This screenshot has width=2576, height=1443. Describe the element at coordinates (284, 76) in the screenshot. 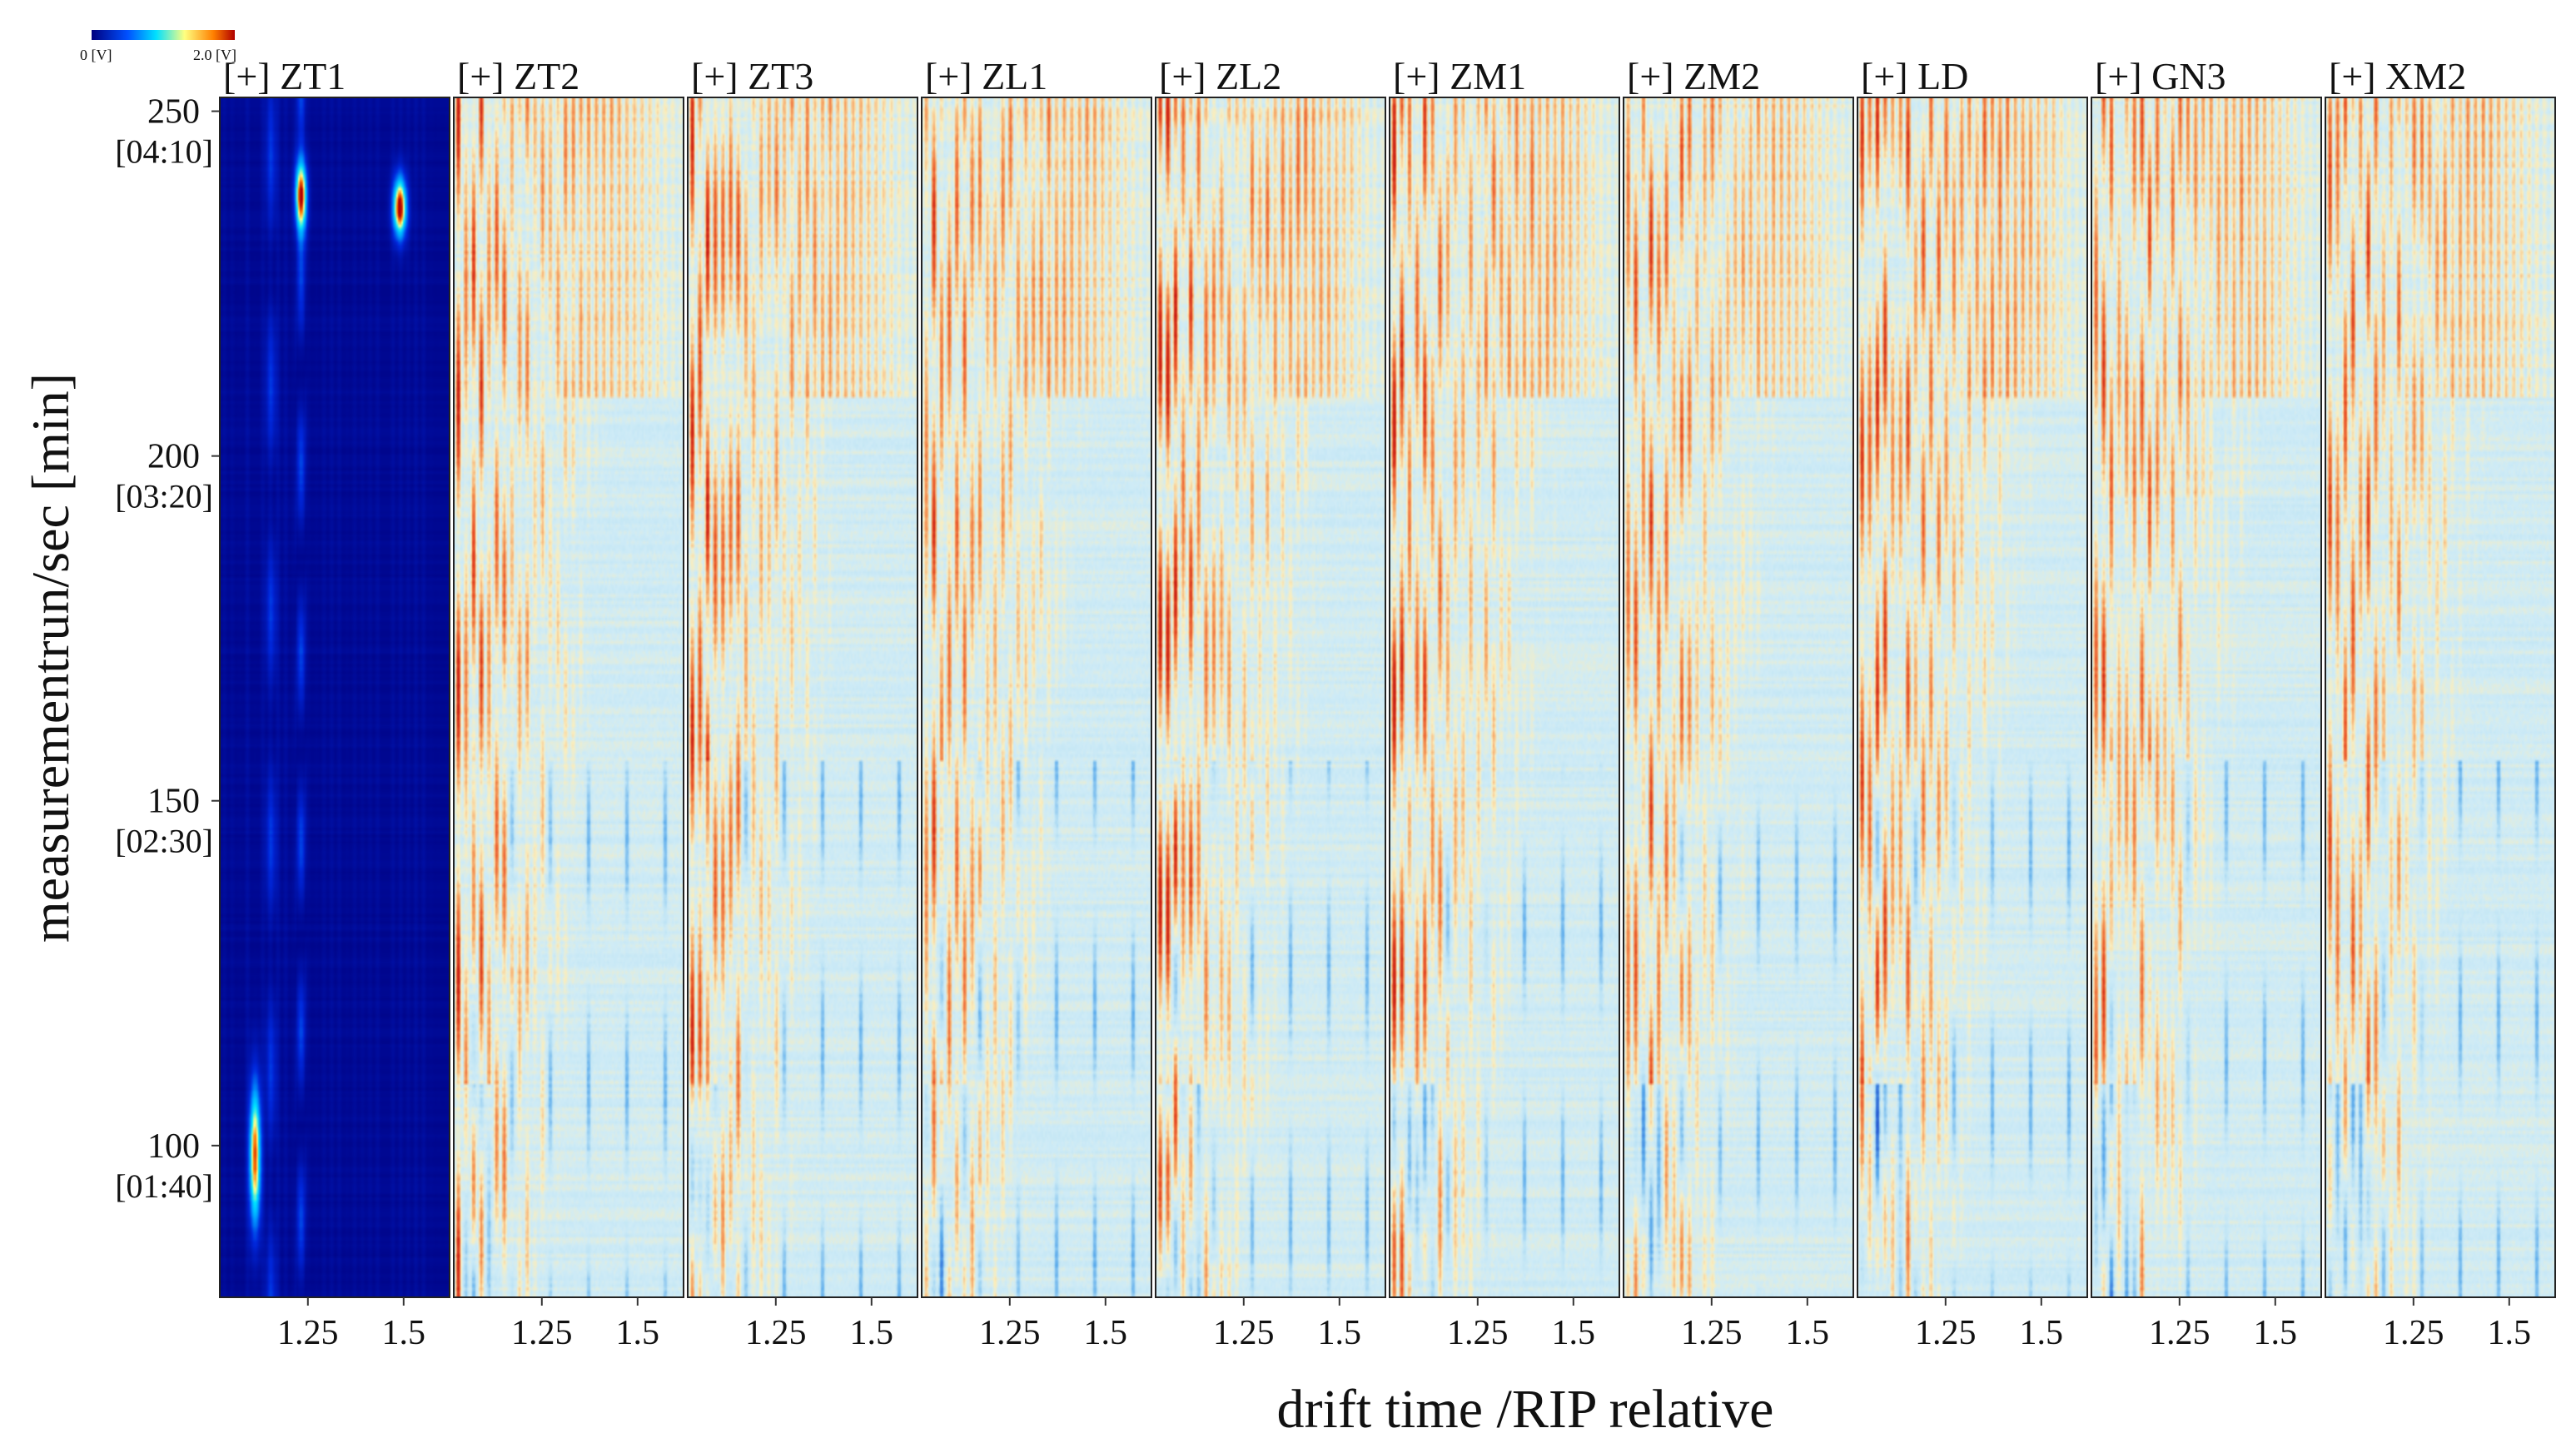

I see `panel-title: [+] ZT1` at that location.